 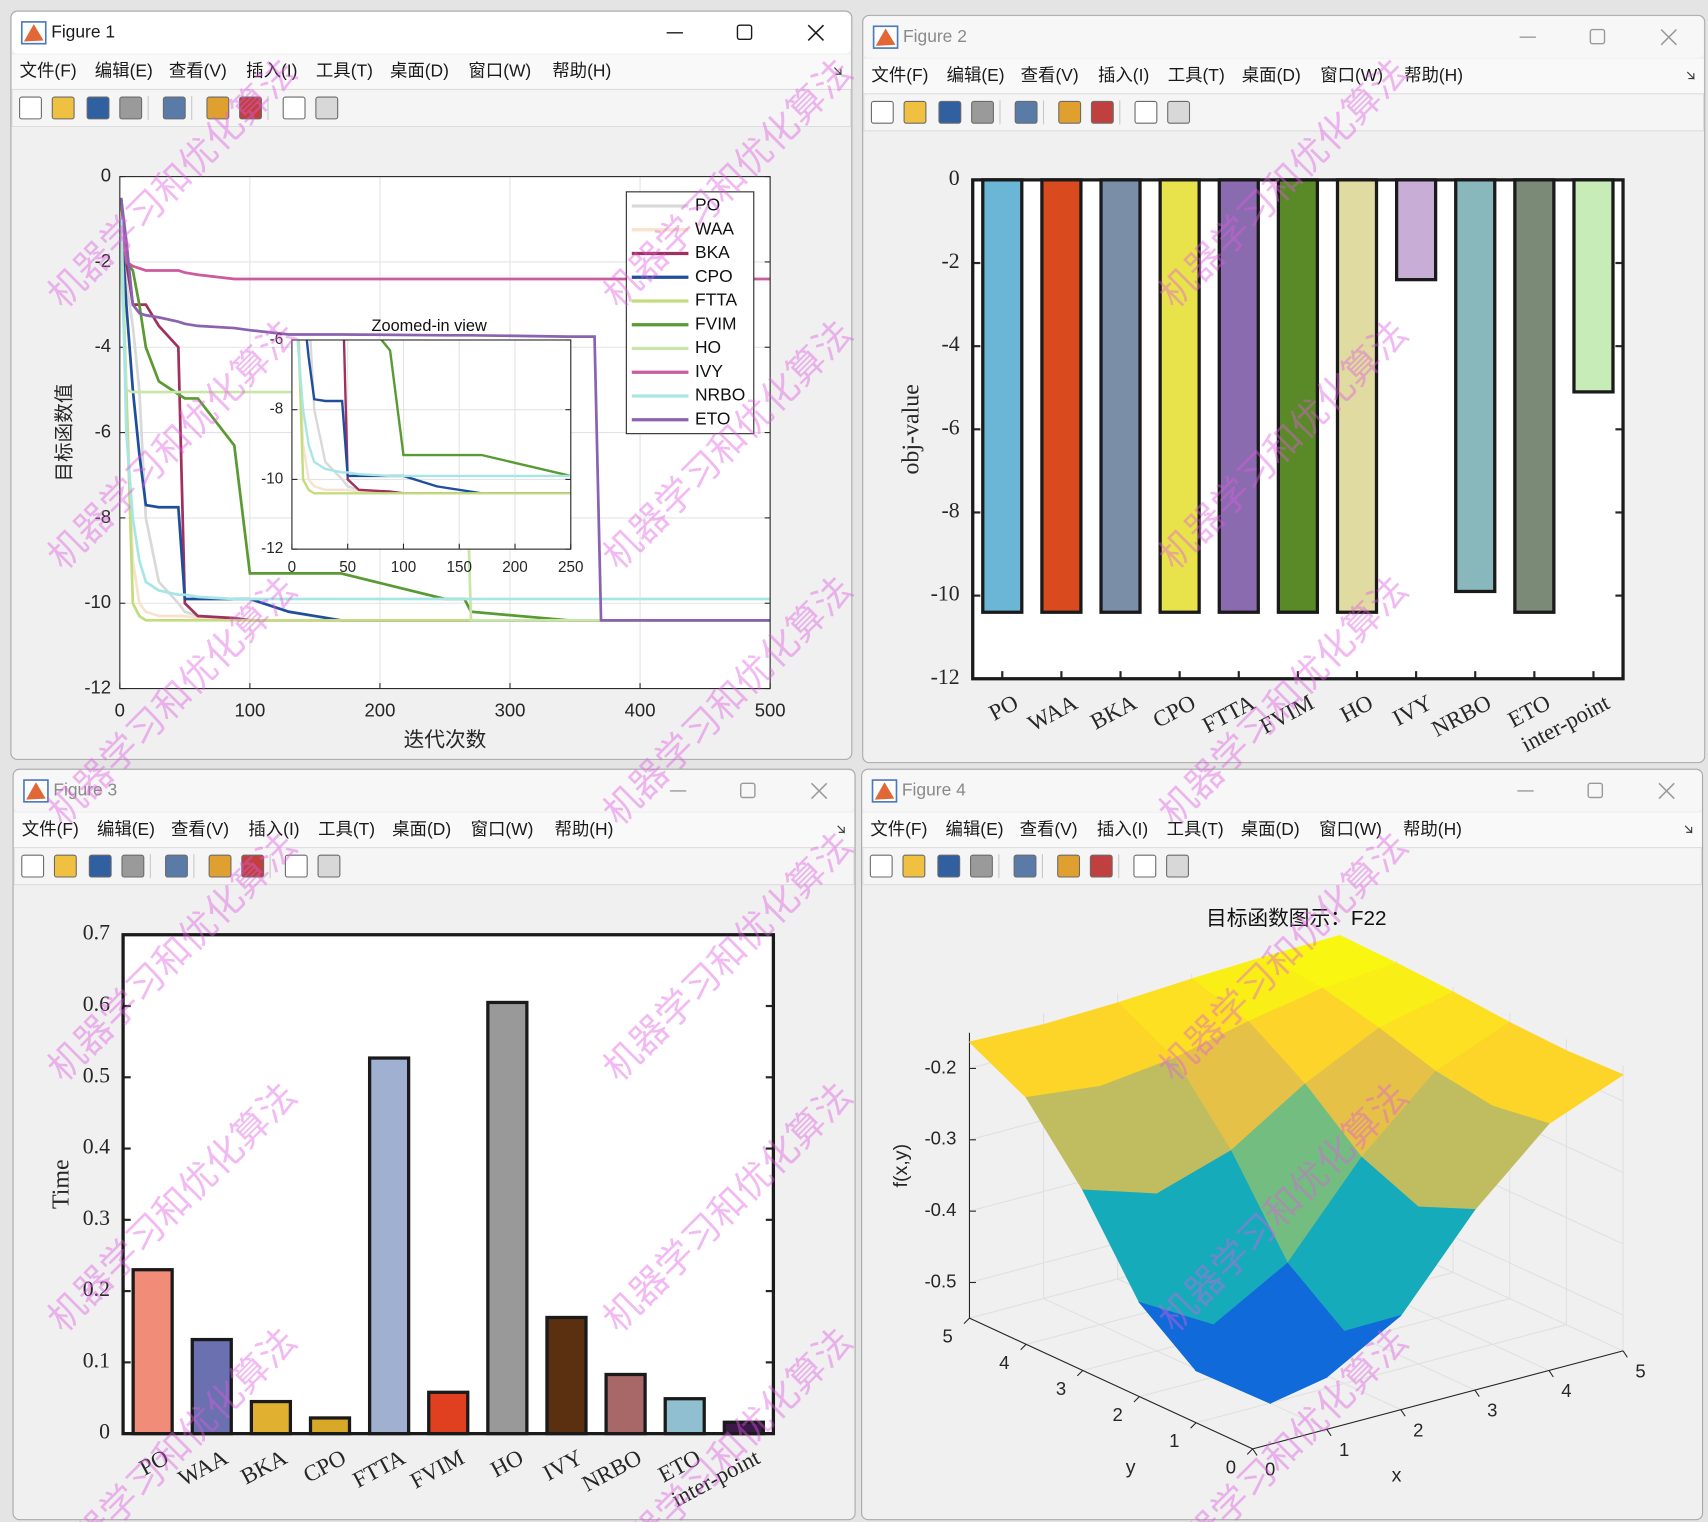 What do you see at coordinates (640, 710) in the screenshot?
I see `x-tick-label: 400` at bounding box center [640, 710].